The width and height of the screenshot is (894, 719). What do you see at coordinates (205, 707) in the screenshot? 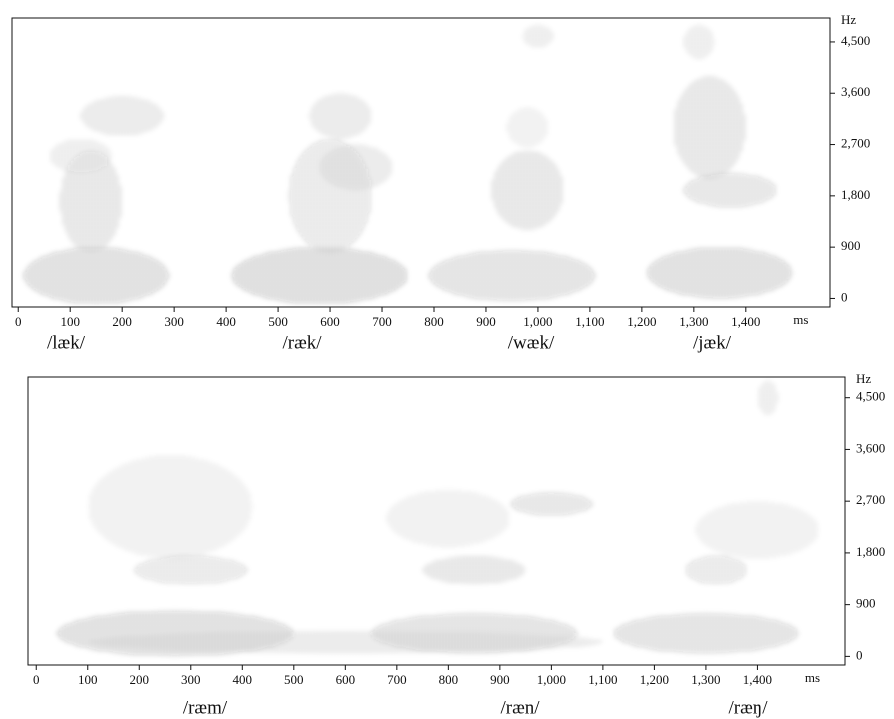
I see `word-label: /ræm/` at bounding box center [205, 707].